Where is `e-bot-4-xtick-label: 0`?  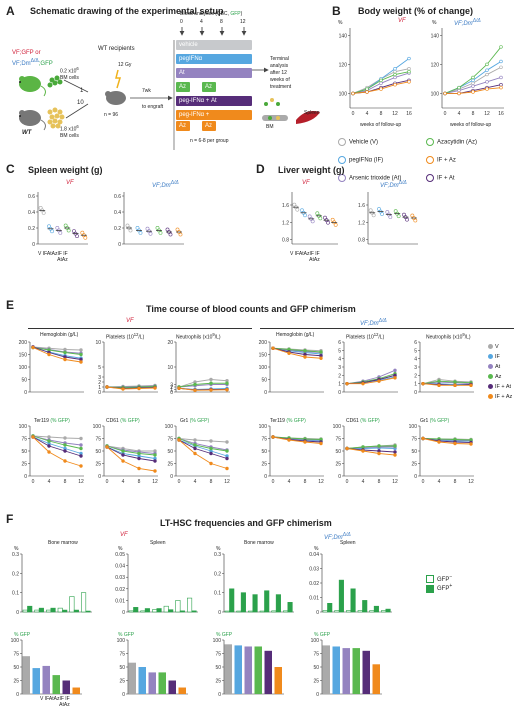 e-bot-4-xtick-label: 0 is located at coordinates (347, 482).